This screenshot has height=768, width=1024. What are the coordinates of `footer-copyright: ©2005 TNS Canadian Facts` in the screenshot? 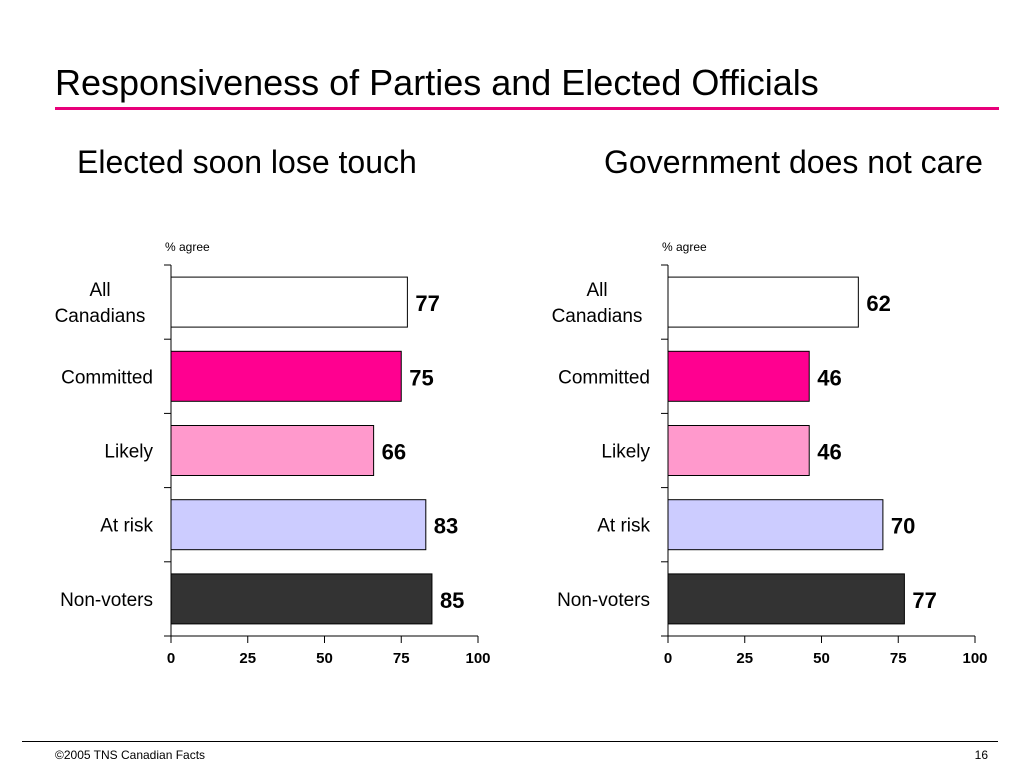 It's located at (130, 755).